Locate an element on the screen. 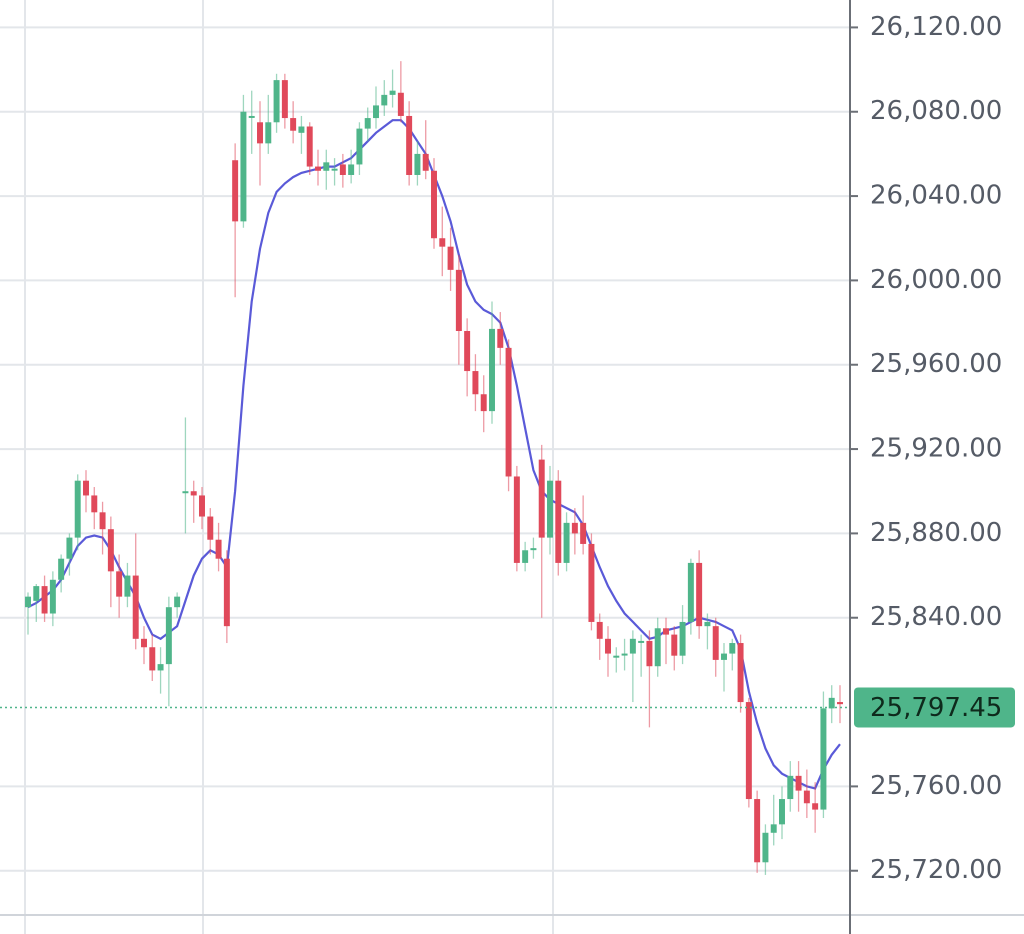  y-tick-label: 25,840.00 is located at coordinates (936, 617).